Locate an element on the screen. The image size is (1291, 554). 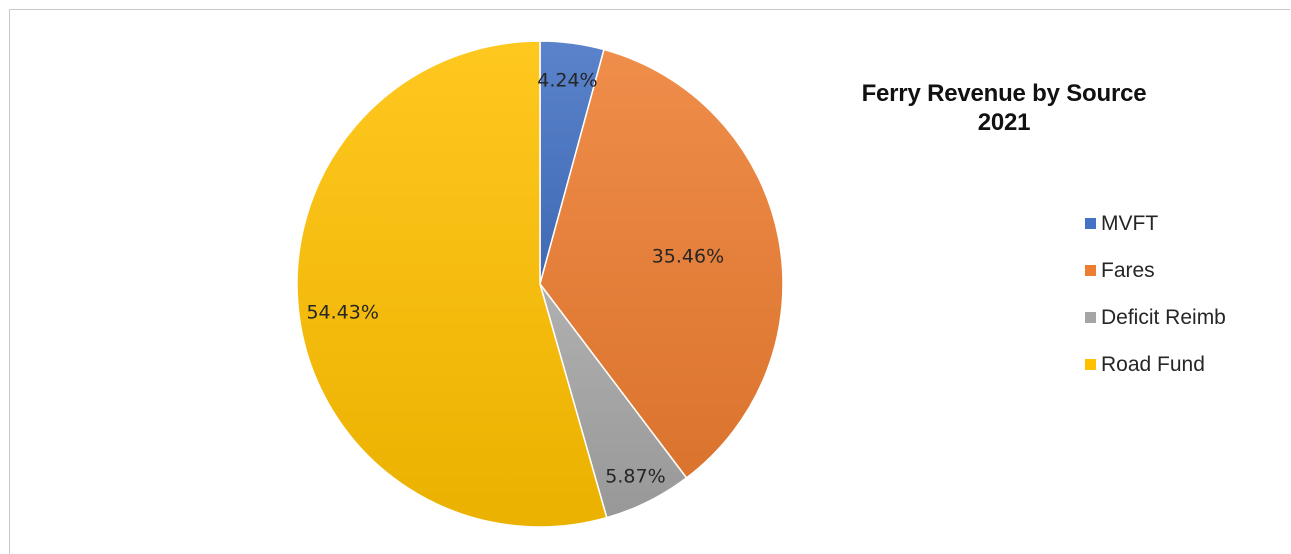
legend-swatch-road-fund is located at coordinates (1090, 364).